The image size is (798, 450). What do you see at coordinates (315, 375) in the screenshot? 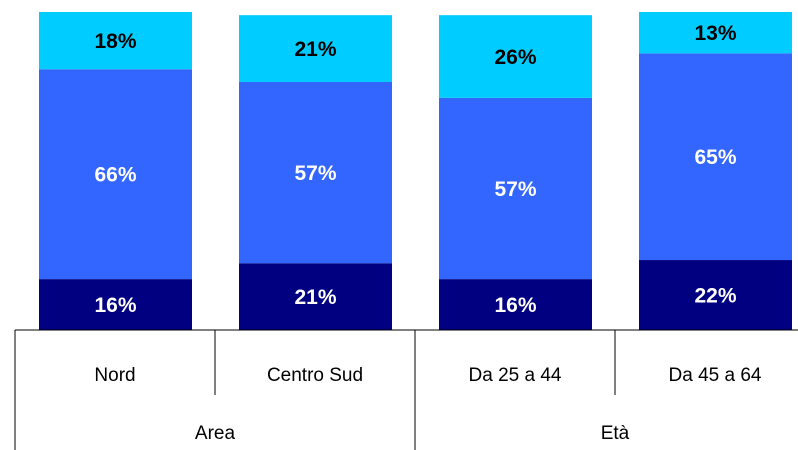
I see `x-tick-label: Centro Sud` at bounding box center [315, 375].